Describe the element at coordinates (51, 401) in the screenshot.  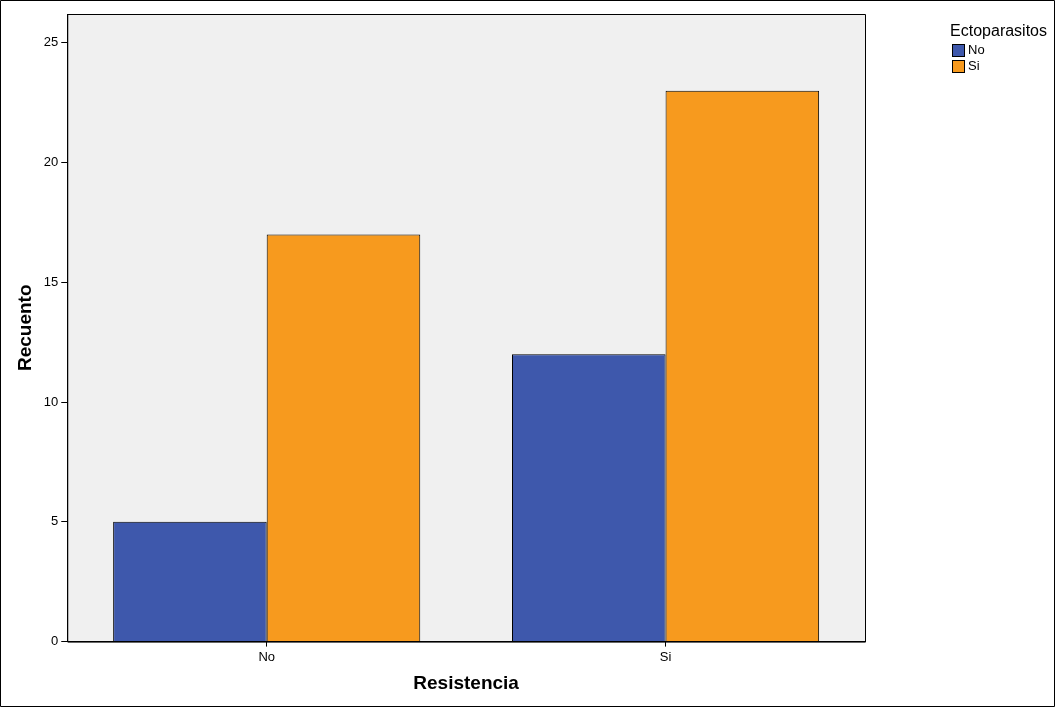
I see `y-tick-label: 10` at that location.